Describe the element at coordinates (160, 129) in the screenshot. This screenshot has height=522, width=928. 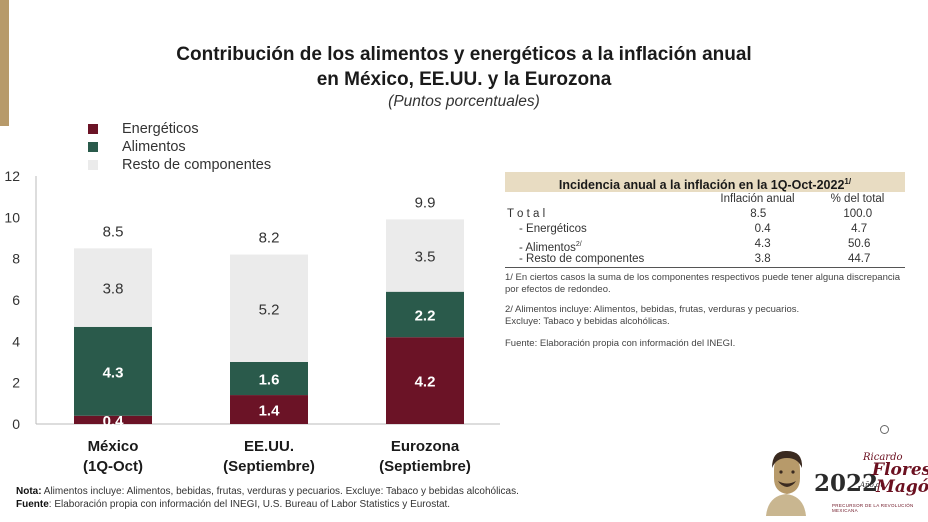
I see `legend-label-energeticos: Energéticos` at that location.